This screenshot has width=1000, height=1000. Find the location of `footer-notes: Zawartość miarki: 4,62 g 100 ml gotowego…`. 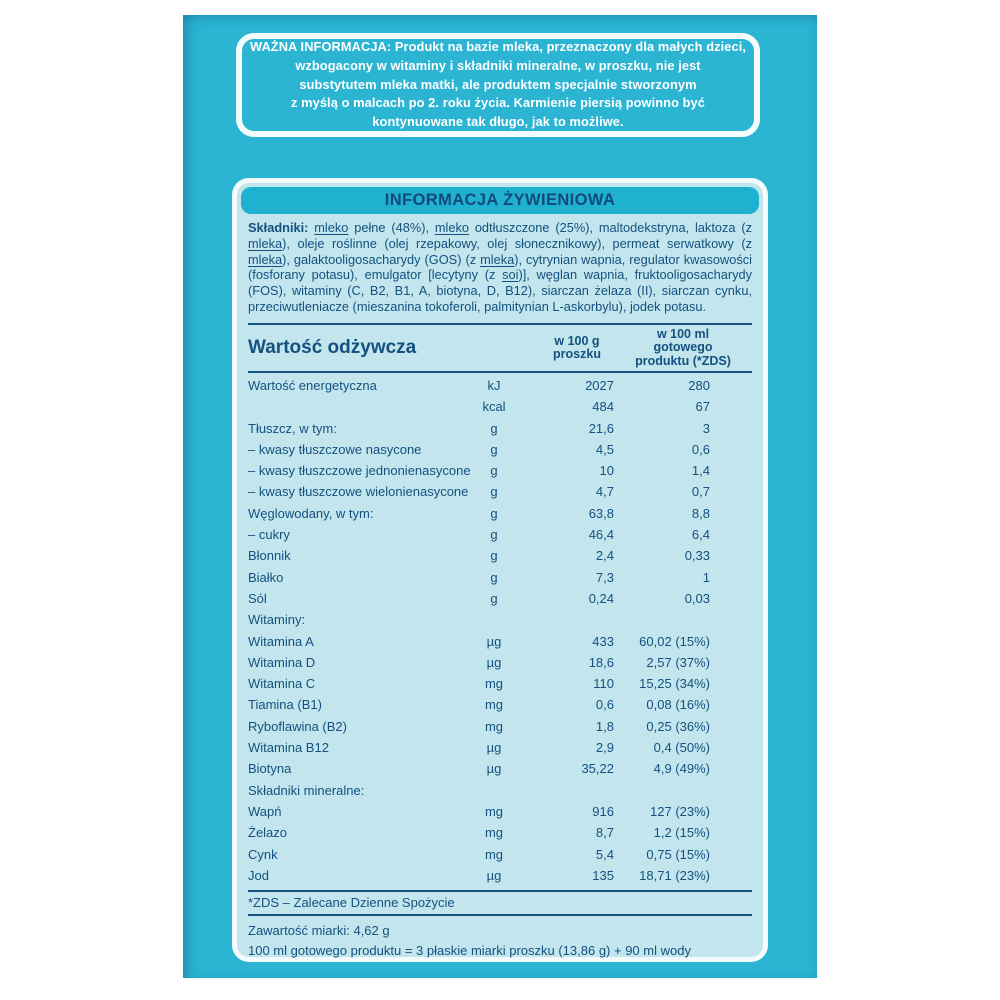

footer-notes: Zawartość miarki: 4,62 g 100 ml gotowego… is located at coordinates (500, 938).